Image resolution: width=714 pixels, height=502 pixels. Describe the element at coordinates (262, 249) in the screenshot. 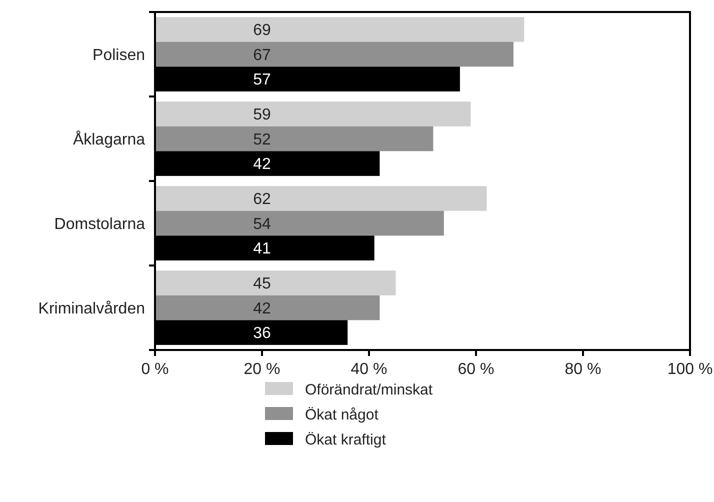

I see `data-label: 41` at that location.